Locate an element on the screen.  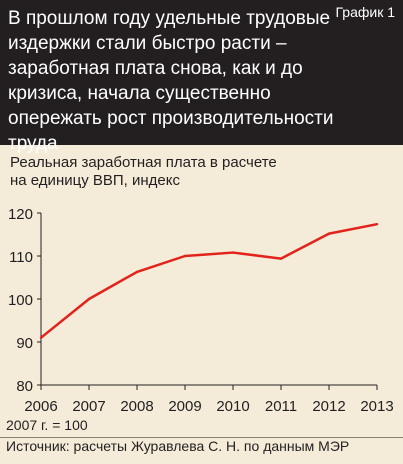
x-tick-label: 2011 is located at coordinates (281, 406).